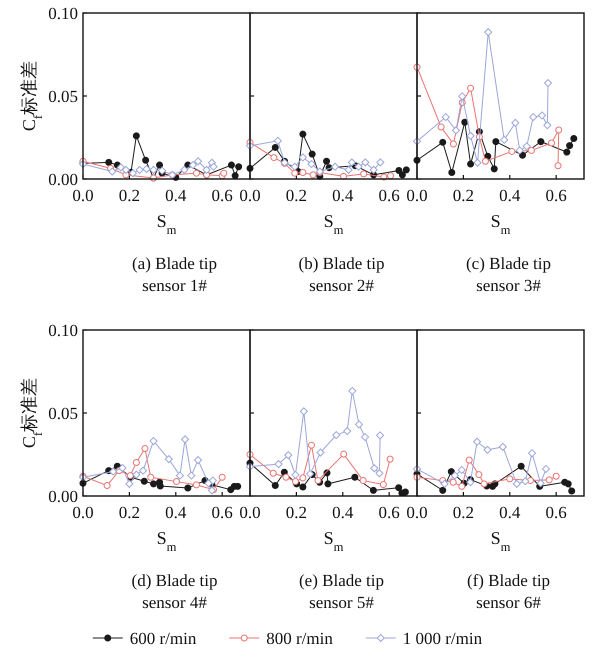 The height and width of the screenshot is (653, 592). What do you see at coordinates (342, 275) in the screenshot?
I see `text: (b) Blade tip sensor 2#` at bounding box center [342, 275].